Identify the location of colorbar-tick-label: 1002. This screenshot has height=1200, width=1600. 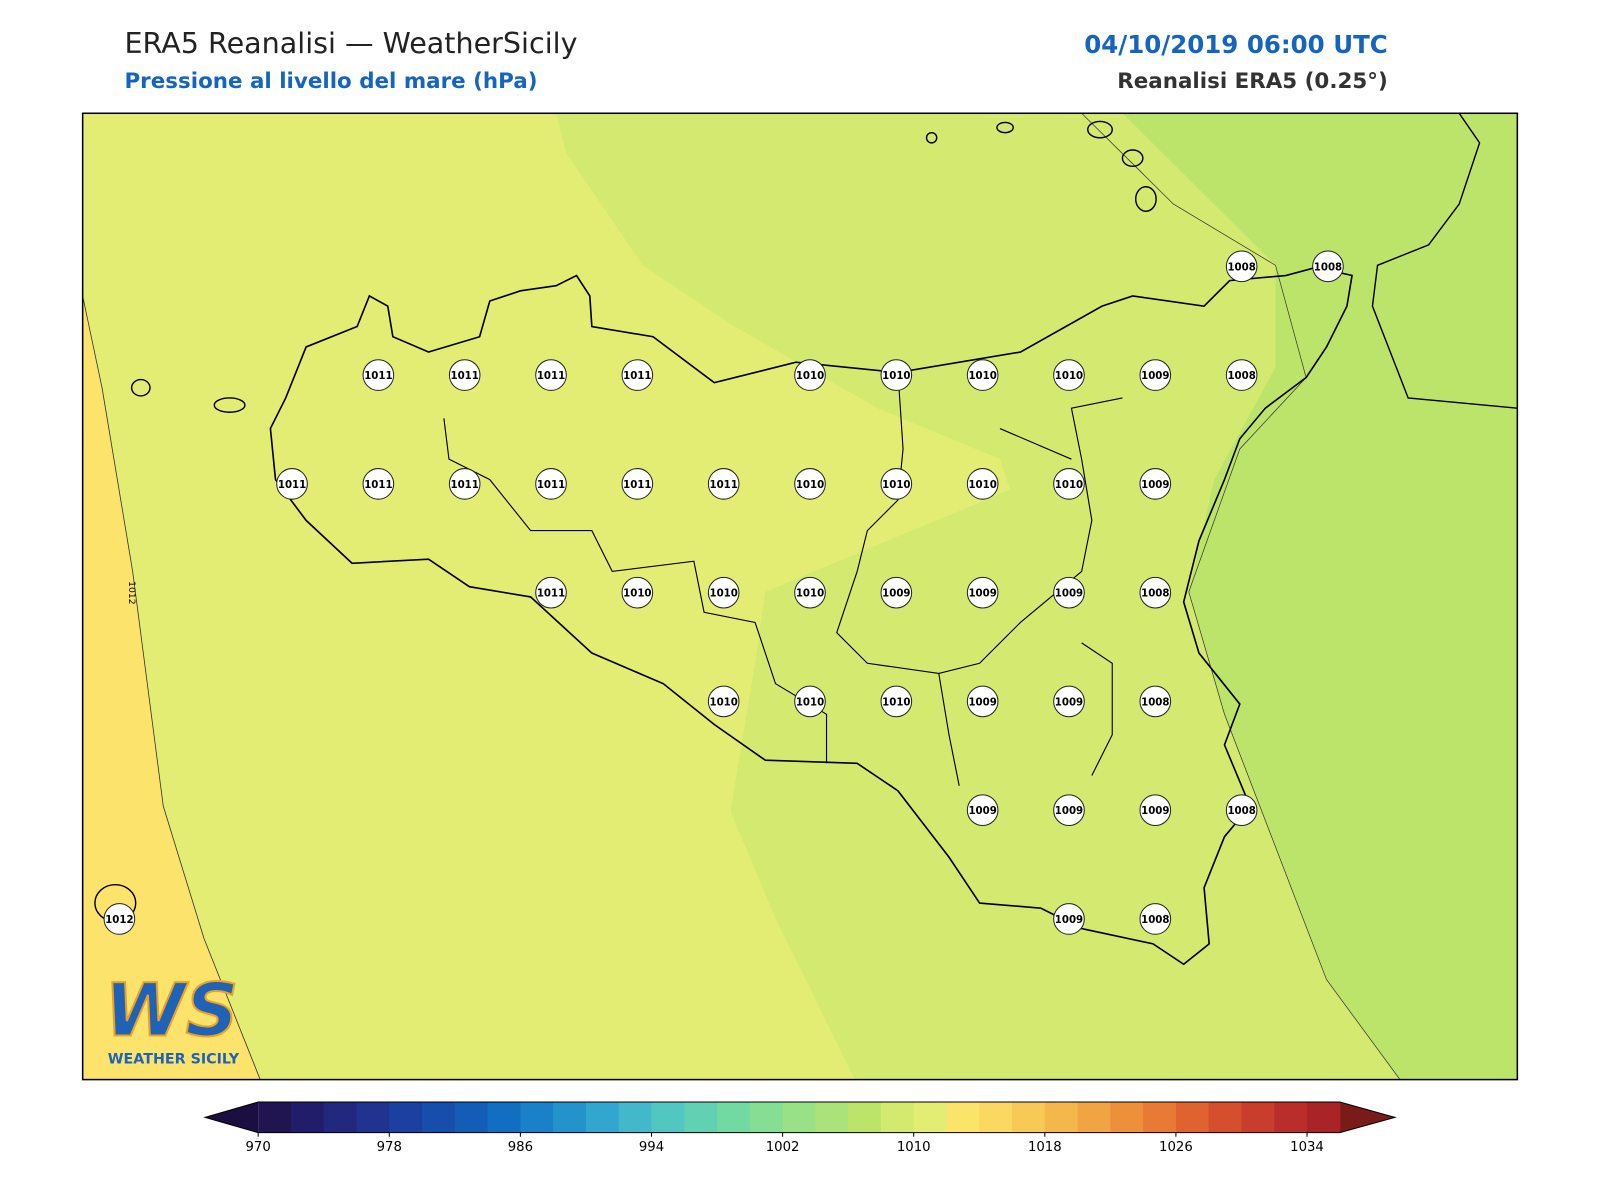
(783, 1147).